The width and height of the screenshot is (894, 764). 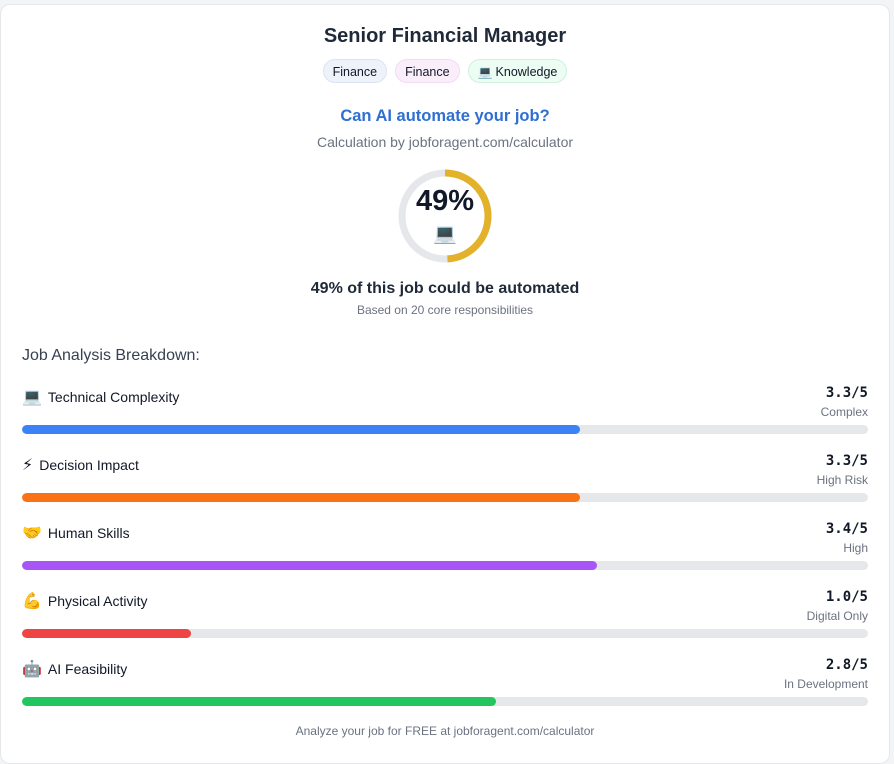 I want to click on tag-list: Finance Finance 💻 Knowledge, so click(x=445, y=71).